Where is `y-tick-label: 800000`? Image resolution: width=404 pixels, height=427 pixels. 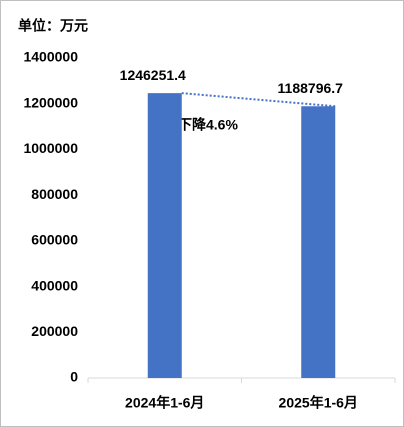 y-tick-label: 800000 is located at coordinates (54, 194).